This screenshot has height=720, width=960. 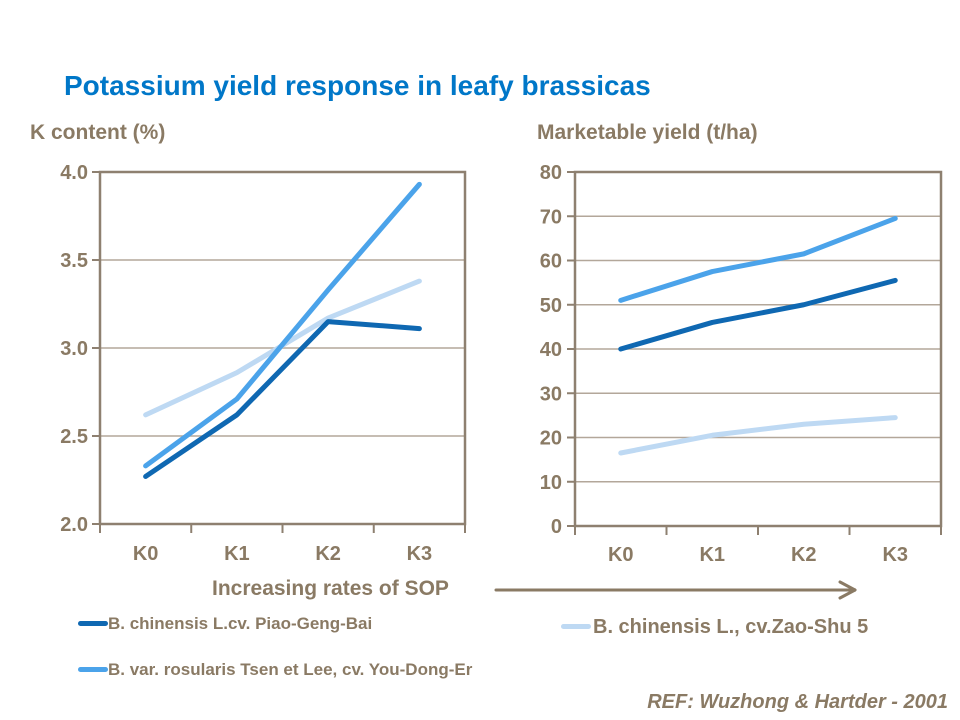 What do you see at coordinates (330, 588) in the screenshot?
I see `x-axis-label: Increasing rates of SOP` at bounding box center [330, 588].